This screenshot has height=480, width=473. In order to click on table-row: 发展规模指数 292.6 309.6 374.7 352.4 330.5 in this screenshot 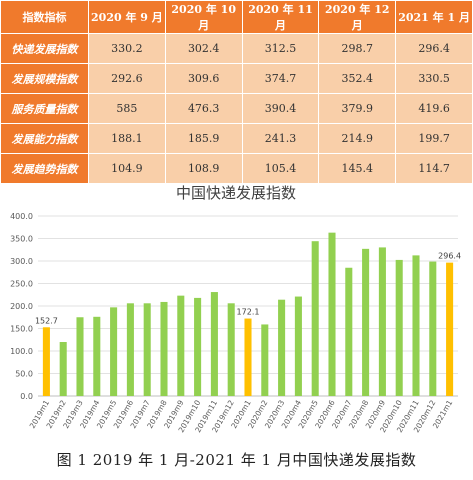, I will do `click(236, 78)`.